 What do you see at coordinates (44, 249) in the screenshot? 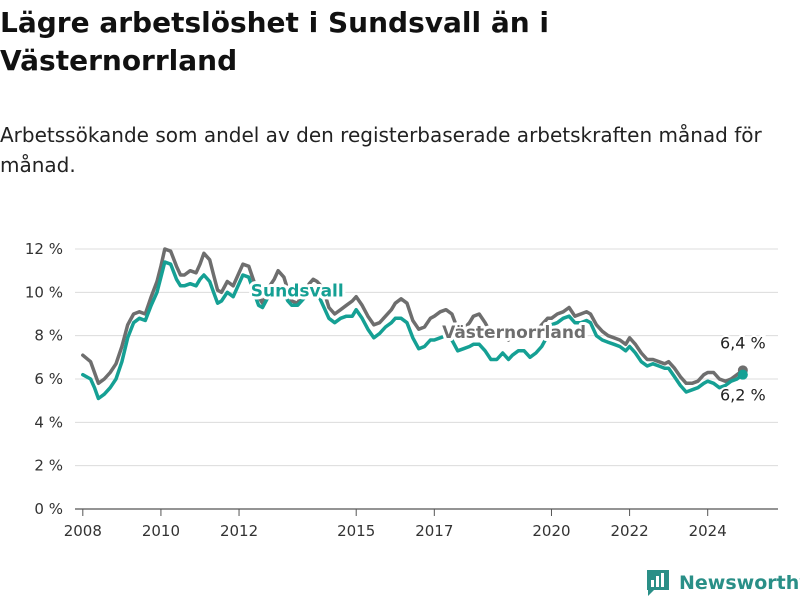
I see `y-tick-label: 12 %` at bounding box center [44, 249].